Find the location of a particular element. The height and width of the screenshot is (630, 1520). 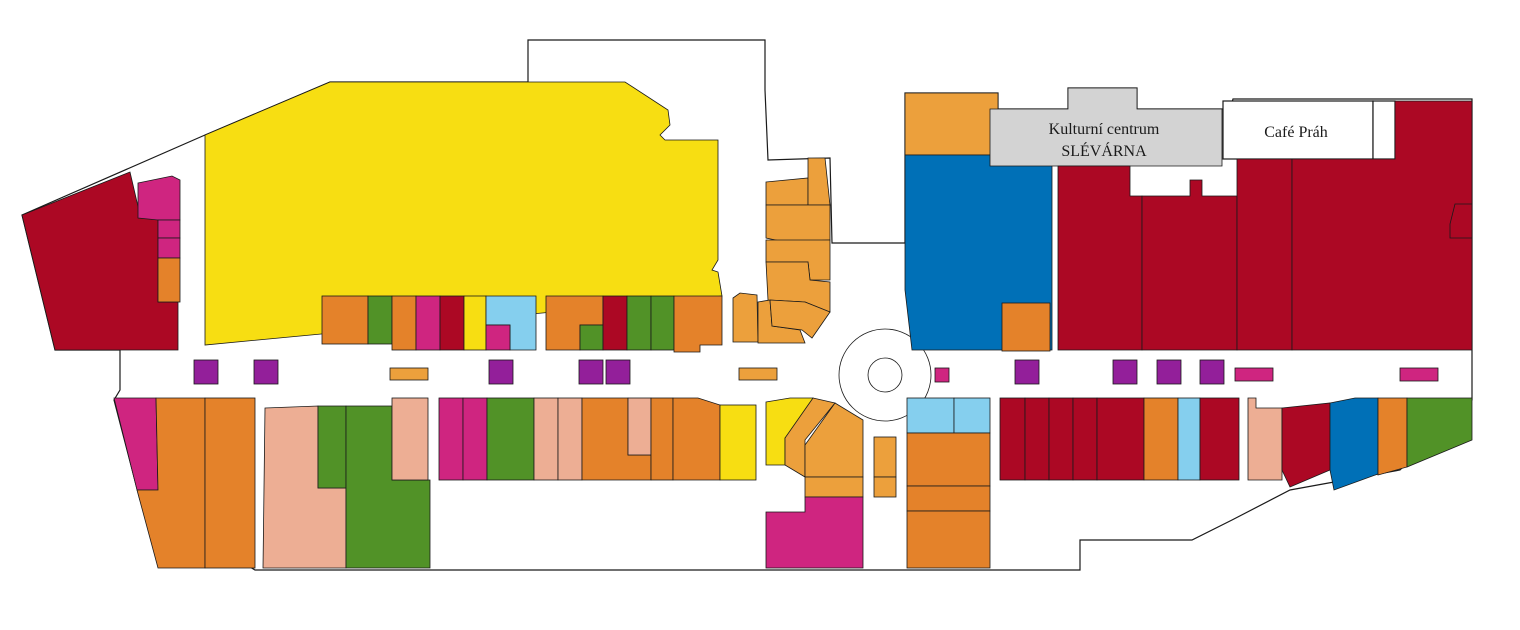

cafe-annex is located at coordinates (1384, 130).